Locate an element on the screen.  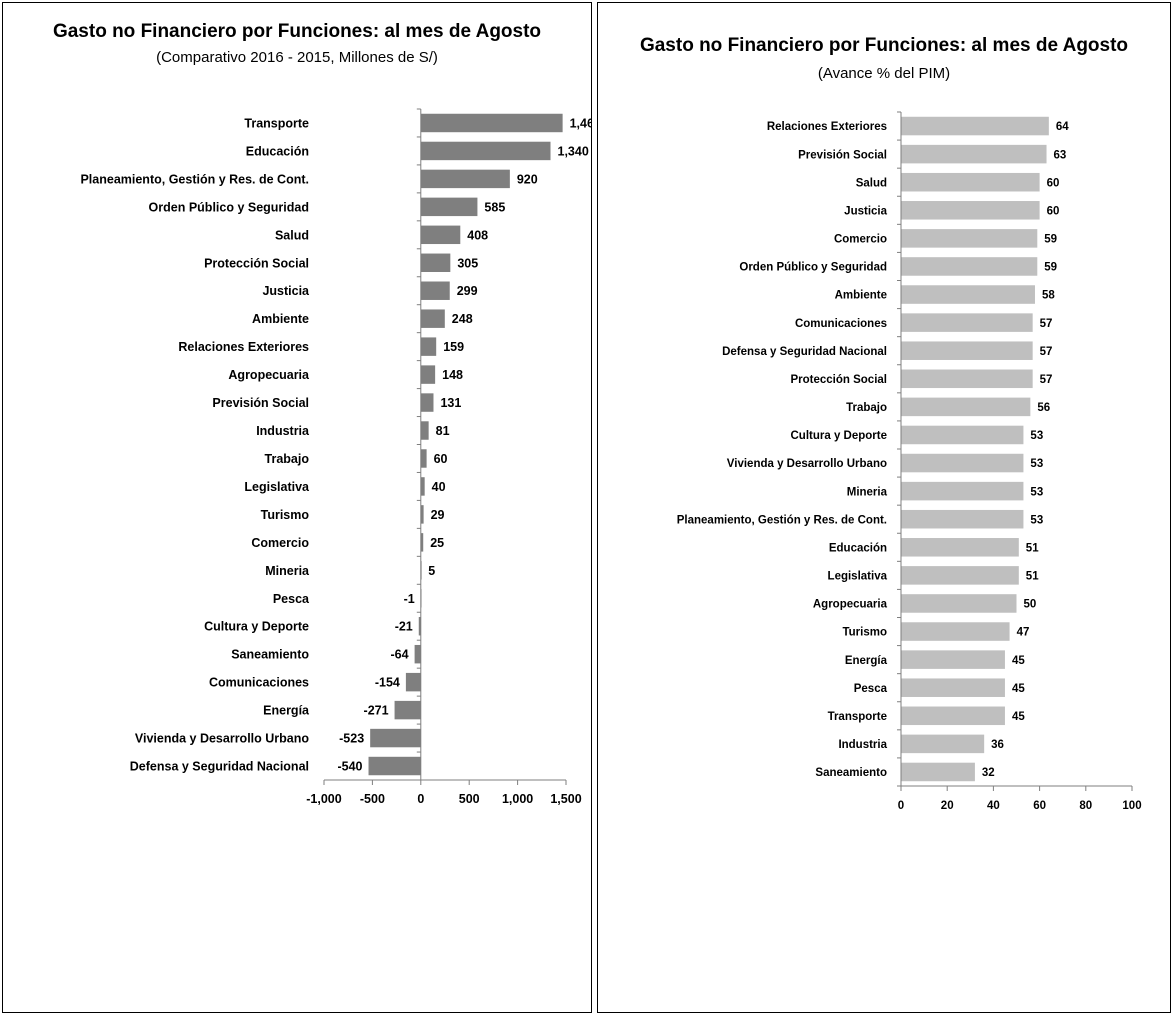
category-label: Justicia is located at coordinates (286, 291).